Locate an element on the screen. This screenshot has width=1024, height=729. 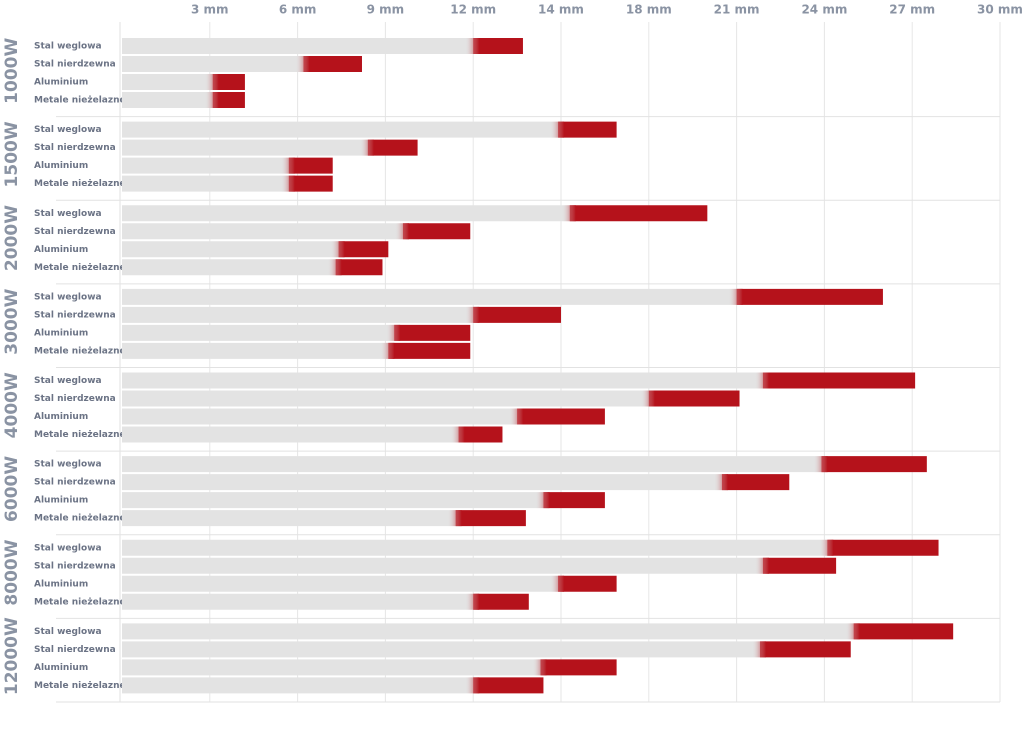
x-tick-label: 14 mm is located at coordinates (561, 10).